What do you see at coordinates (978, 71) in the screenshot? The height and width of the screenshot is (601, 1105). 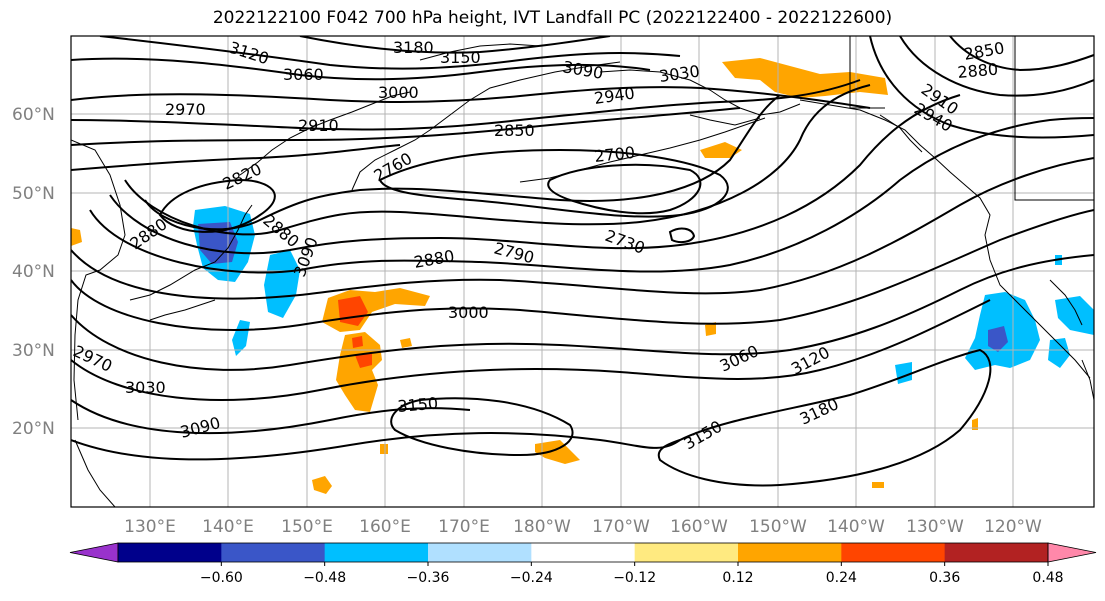 I see `contour-label: 2880` at bounding box center [978, 71].